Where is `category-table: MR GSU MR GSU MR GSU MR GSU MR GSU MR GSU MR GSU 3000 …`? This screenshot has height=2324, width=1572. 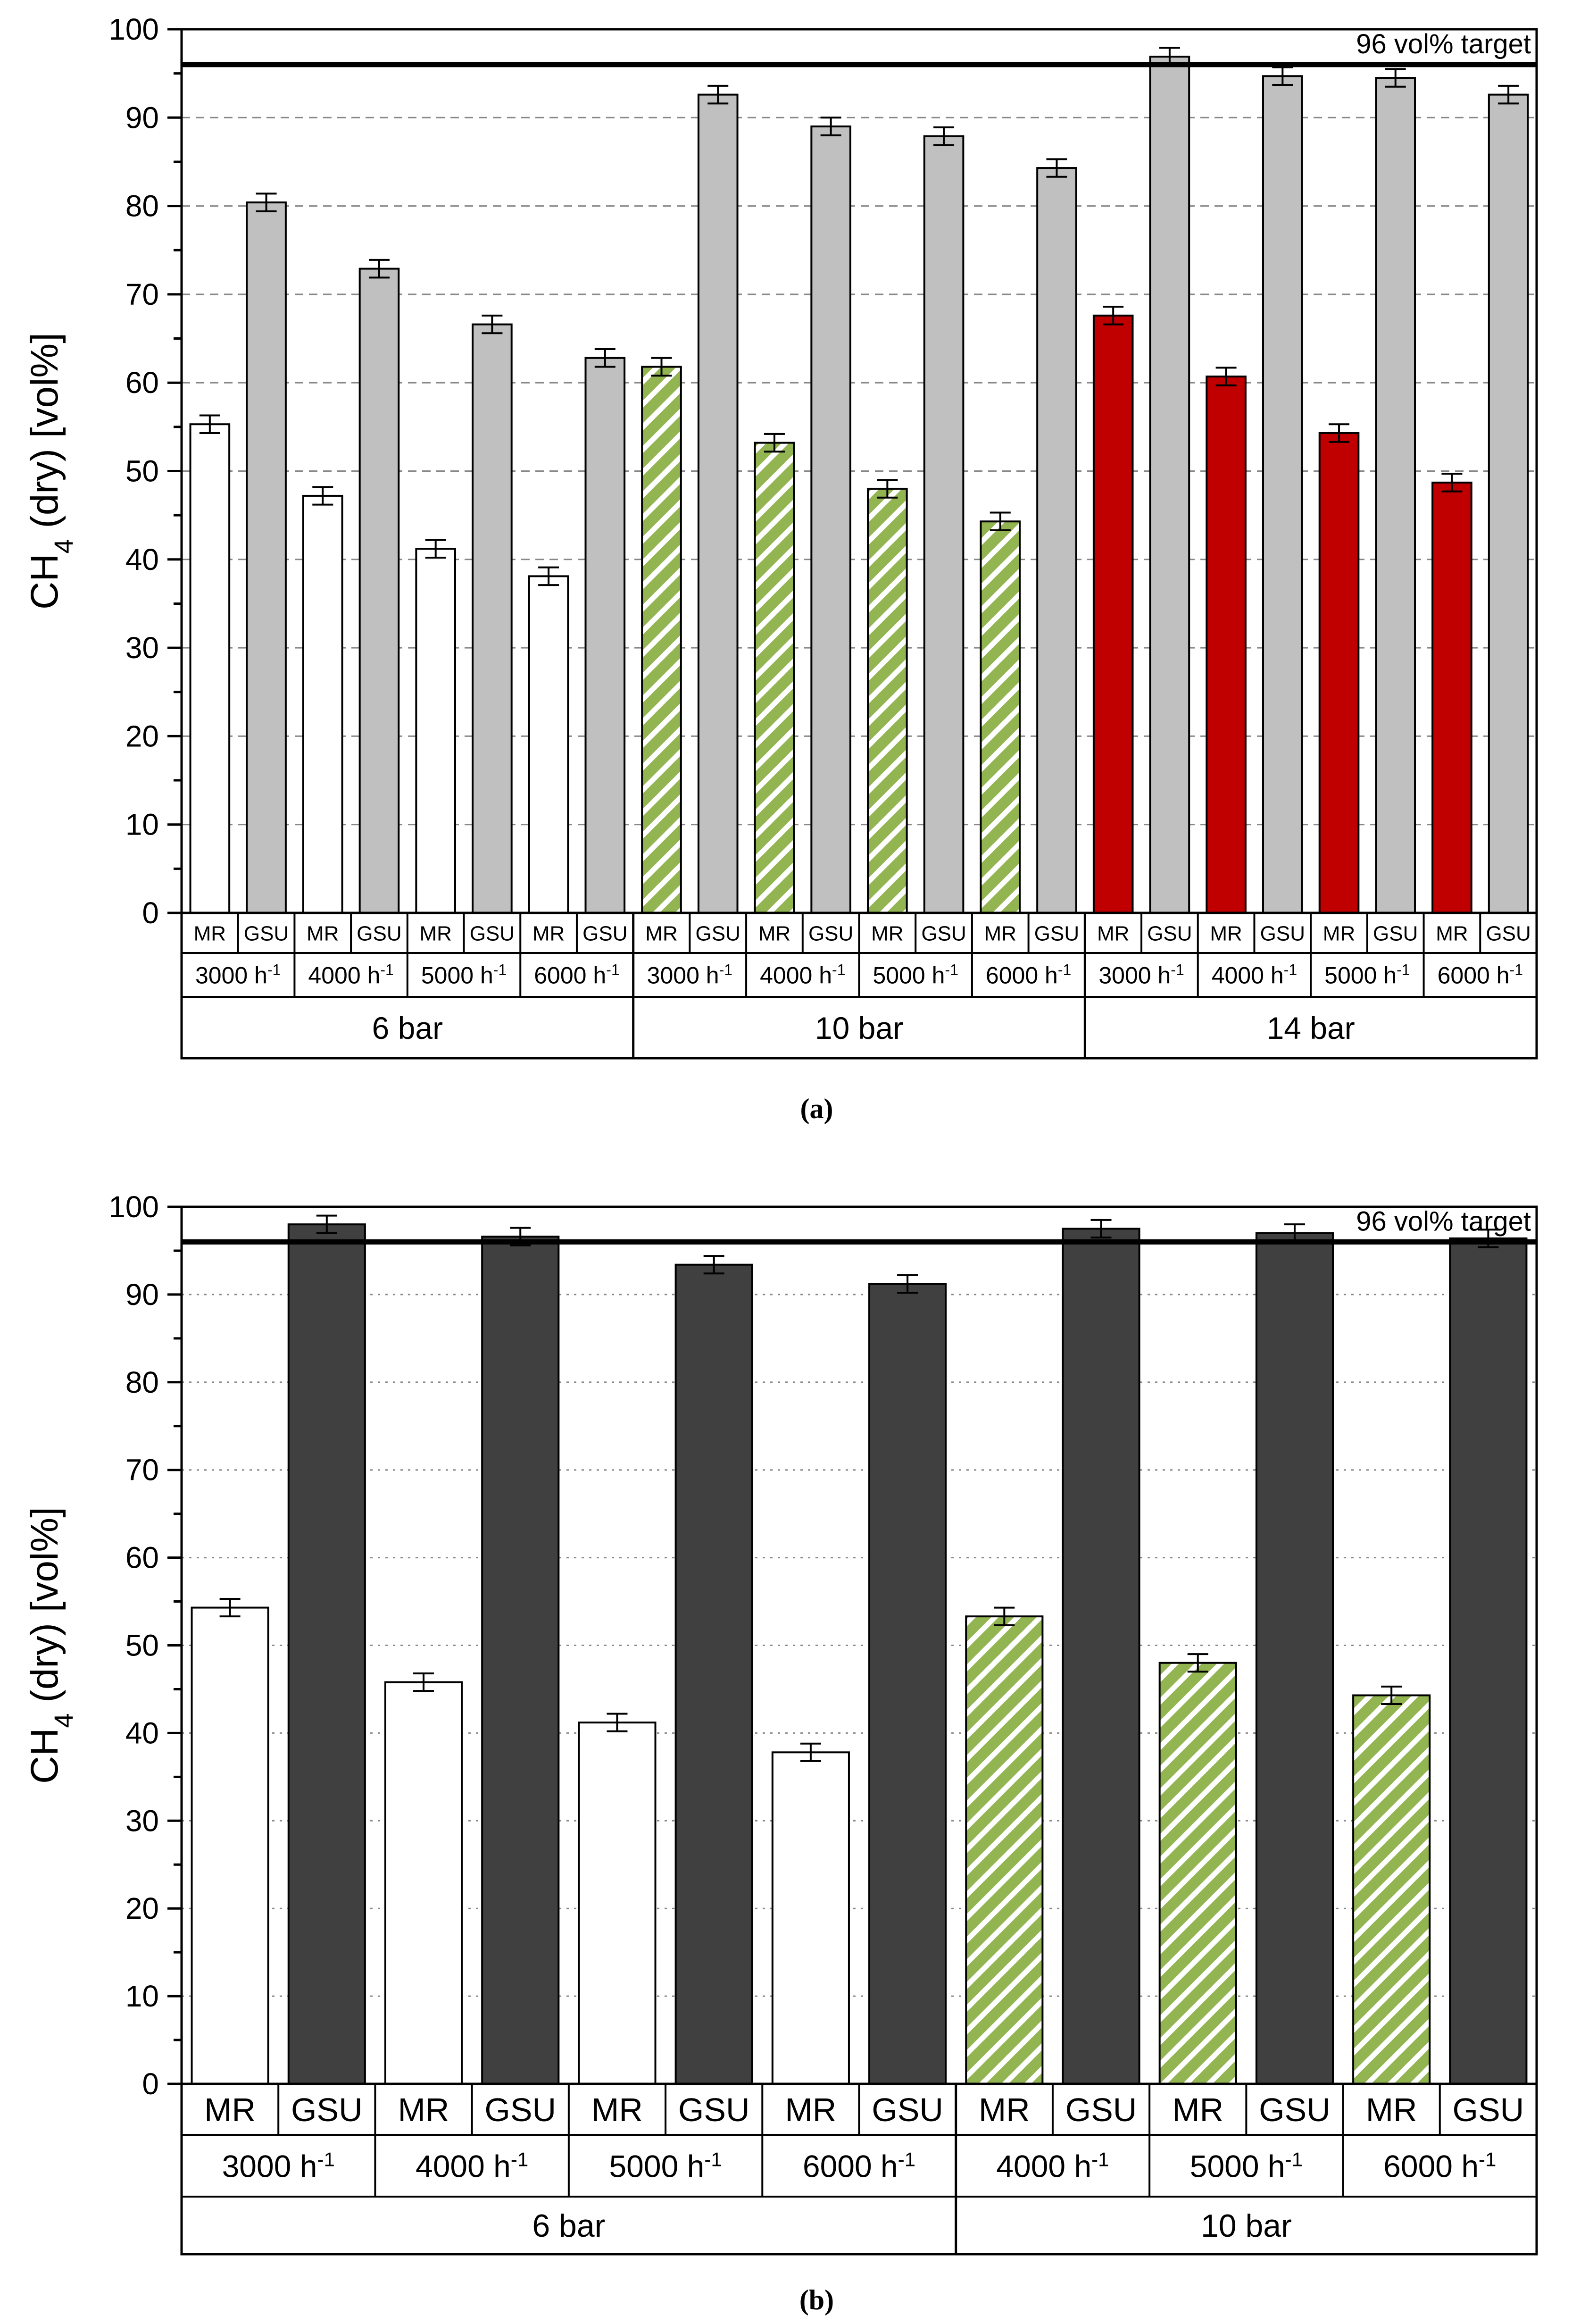
category-table: MR GSU MR GSU MR GSU MR GSU MR GSU MR GSU MR GSU 3000 … is located at coordinates (859, 2169).